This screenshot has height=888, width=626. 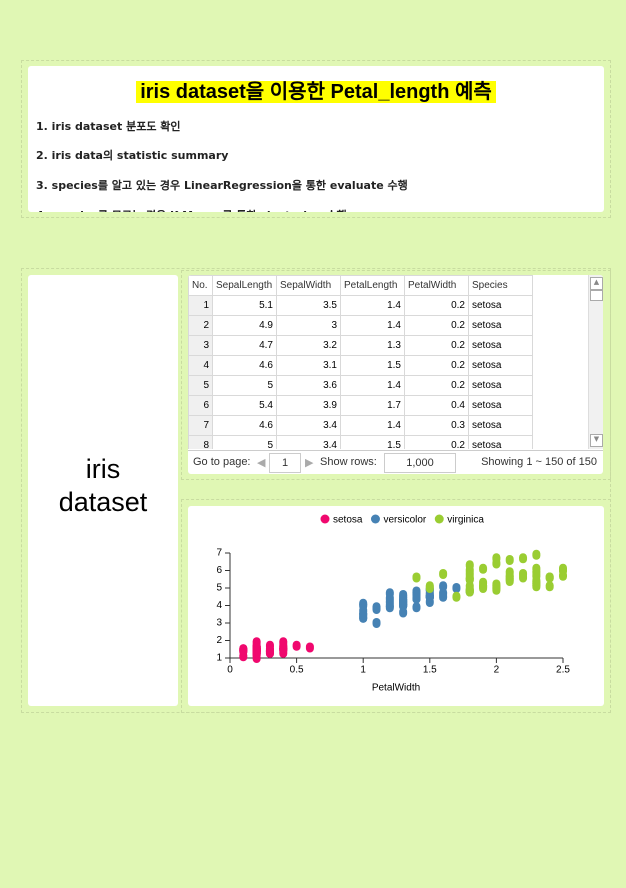 What do you see at coordinates (436, 425) in the screenshot?
I see `table-cell: 0.3` at bounding box center [436, 425].